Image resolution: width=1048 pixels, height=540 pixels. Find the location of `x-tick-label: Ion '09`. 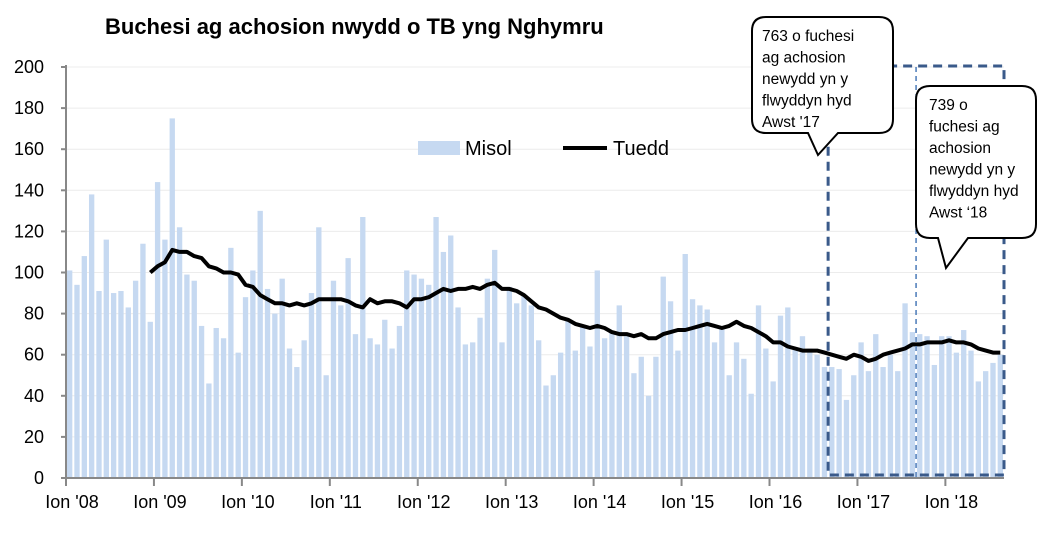

x-tick-label: Ion '09 is located at coordinates (159, 502).